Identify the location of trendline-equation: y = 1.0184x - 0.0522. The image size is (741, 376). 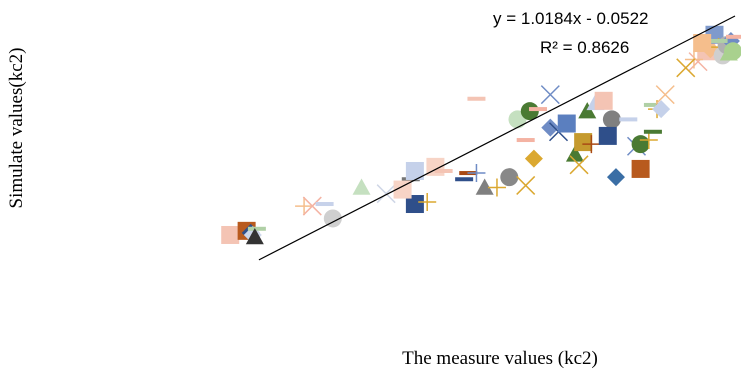
(570, 18).